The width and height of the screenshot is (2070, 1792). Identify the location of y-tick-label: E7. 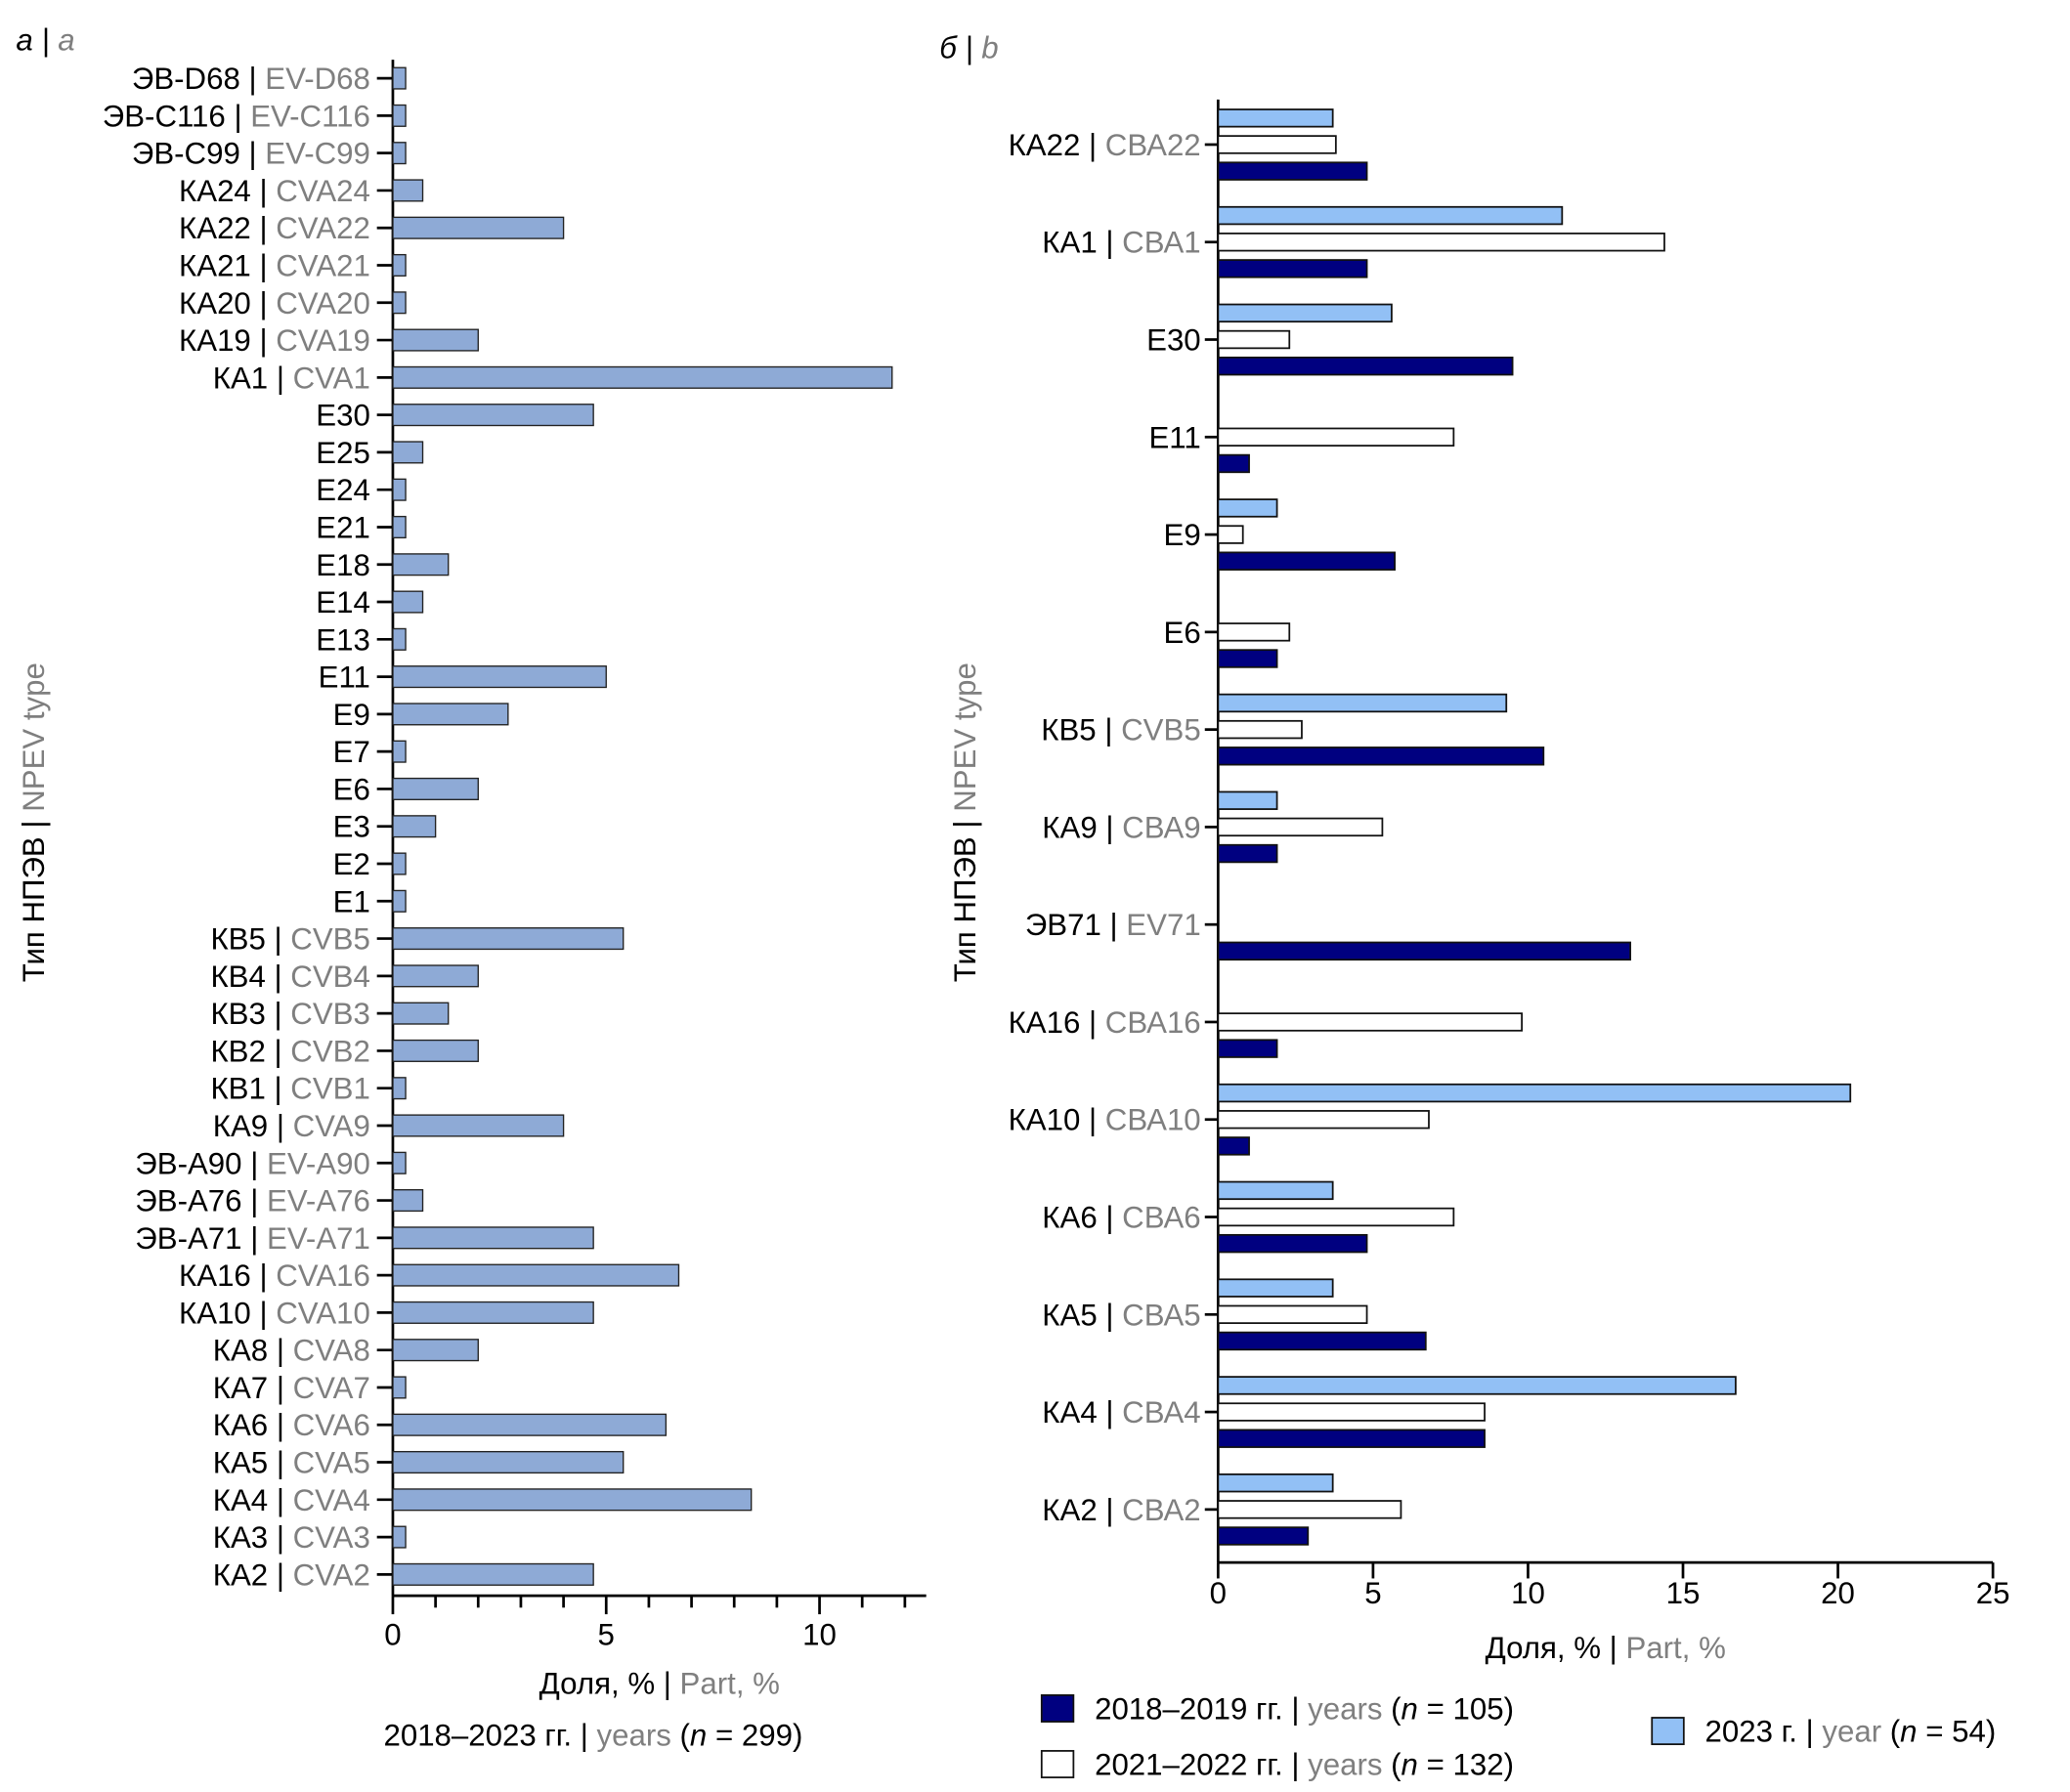
(351, 752).